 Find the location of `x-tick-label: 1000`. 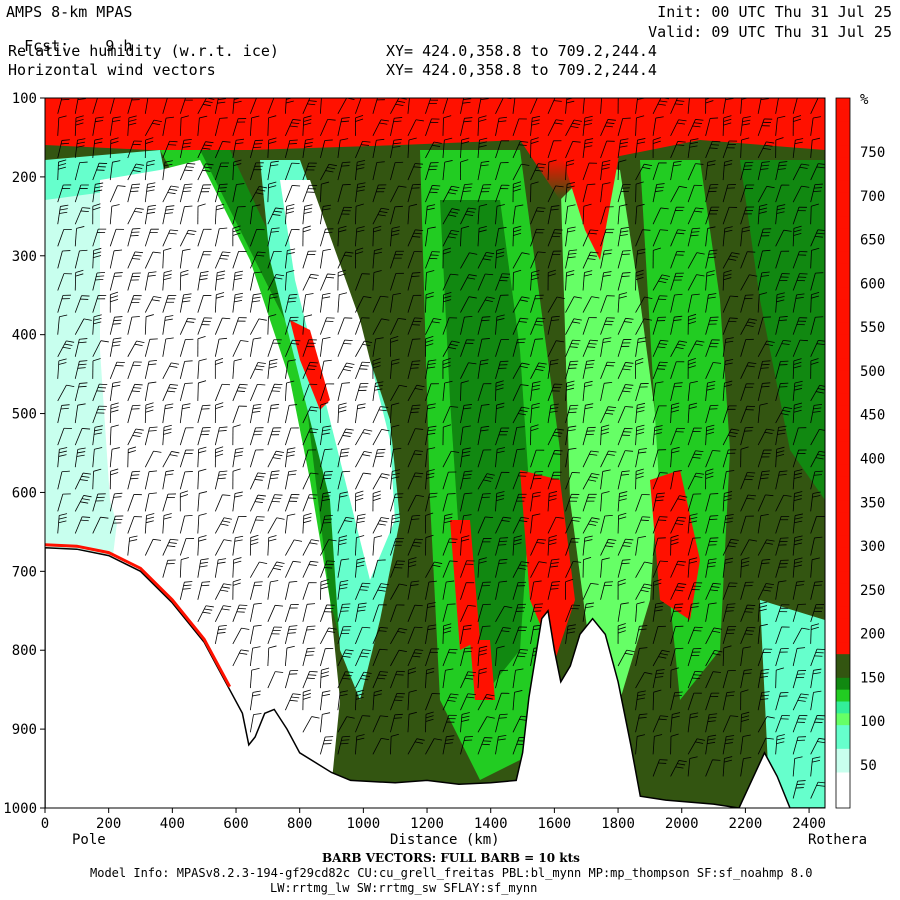

x-tick-label: 1000 is located at coordinates (364, 824).